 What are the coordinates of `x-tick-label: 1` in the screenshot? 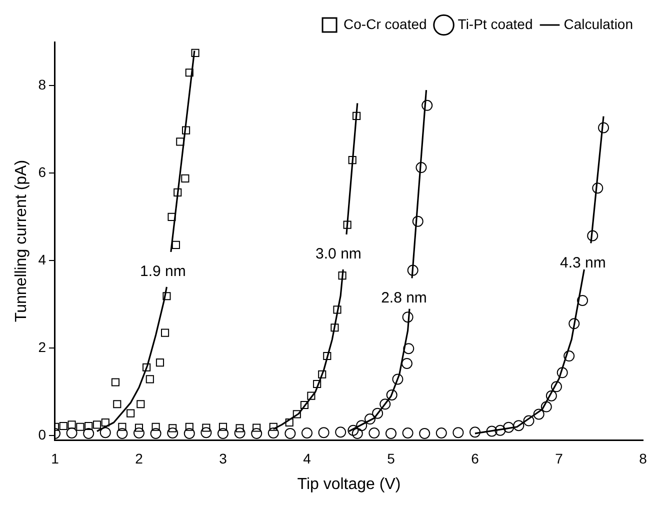 It's located at (55, 458).